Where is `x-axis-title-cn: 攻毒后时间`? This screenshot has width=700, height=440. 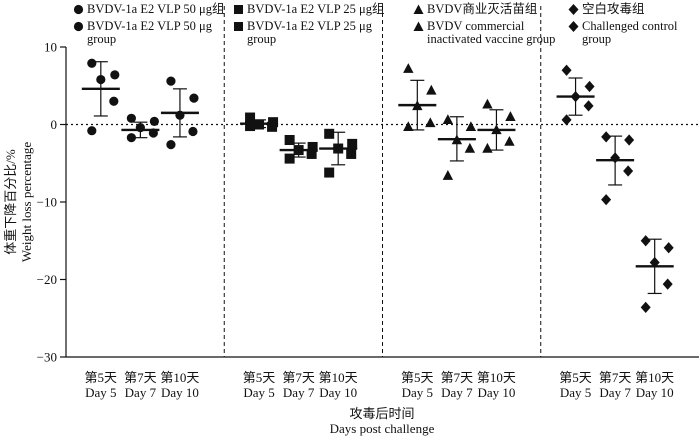 x-axis-title-cn: 攻毒后时间 is located at coordinates (381, 413).